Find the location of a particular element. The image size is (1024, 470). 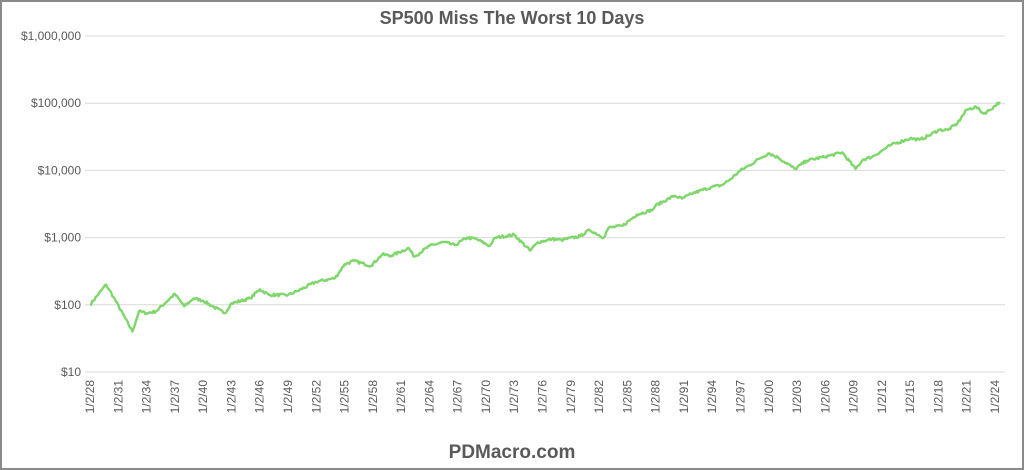

x-tick-label: 1/2/40 is located at coordinates (203, 397).